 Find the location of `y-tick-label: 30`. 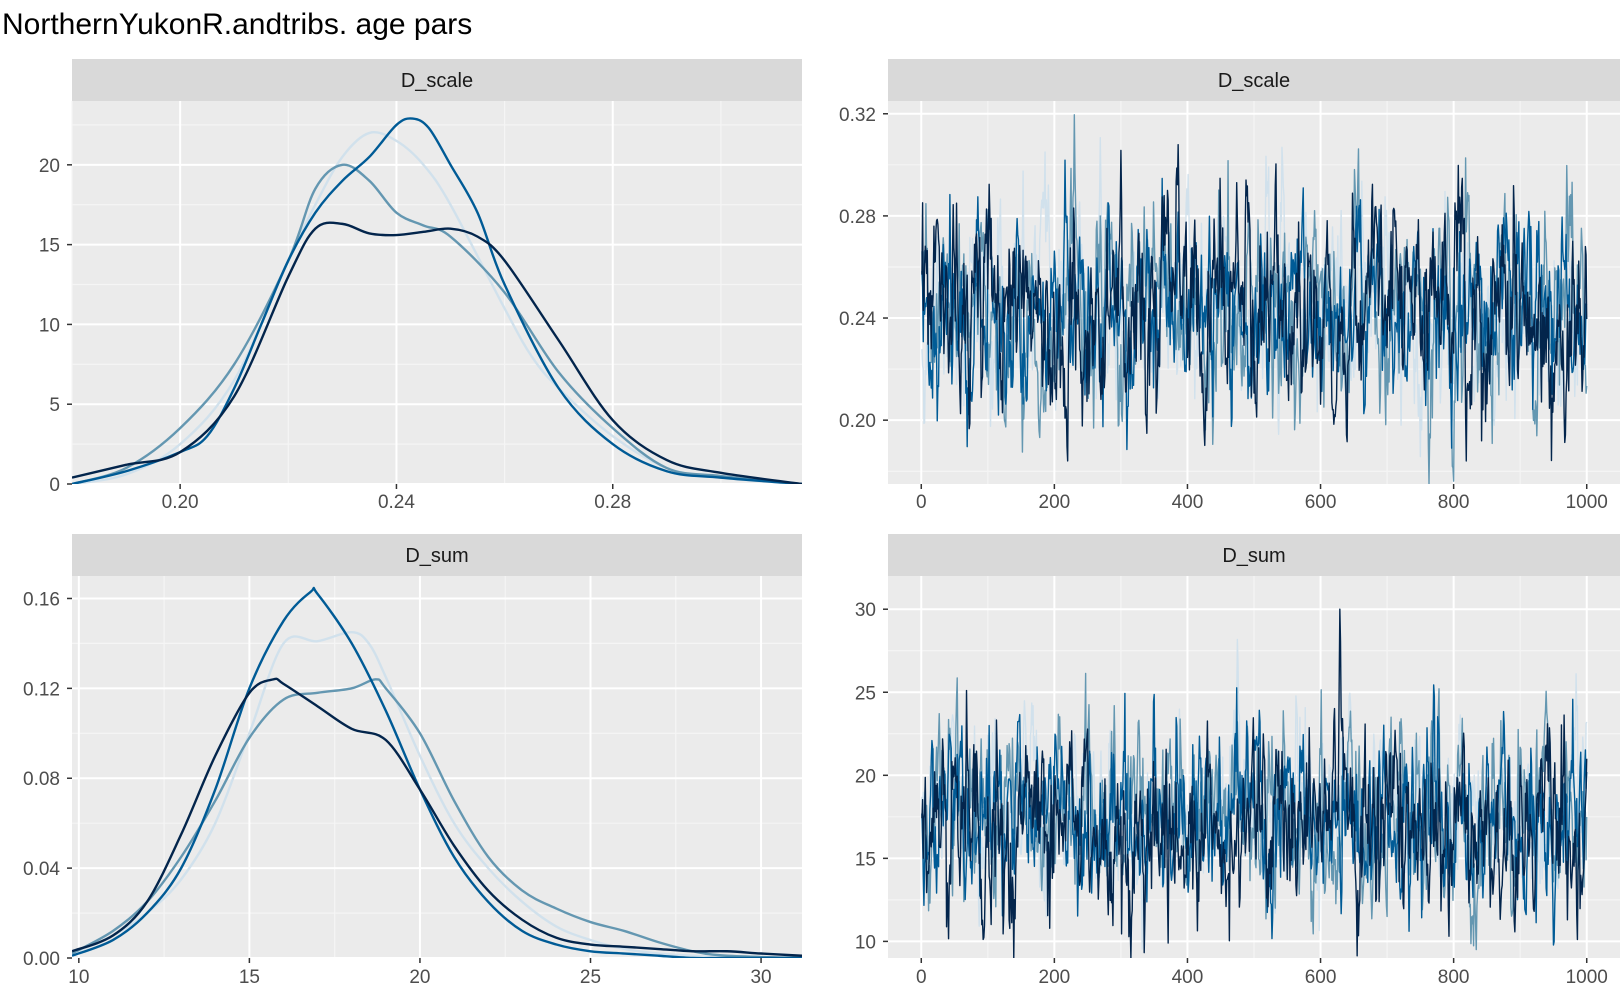

y-tick-label: 30 is located at coordinates (865, 610).